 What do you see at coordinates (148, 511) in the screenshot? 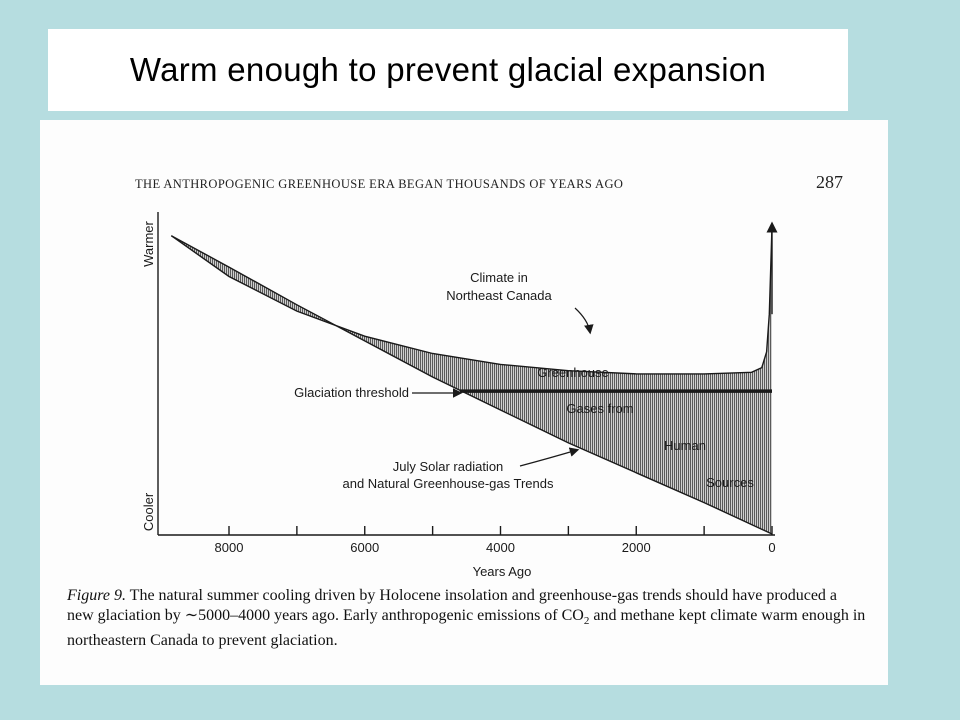
I see `y-axis-label-cooler: Cooler` at bounding box center [148, 511].